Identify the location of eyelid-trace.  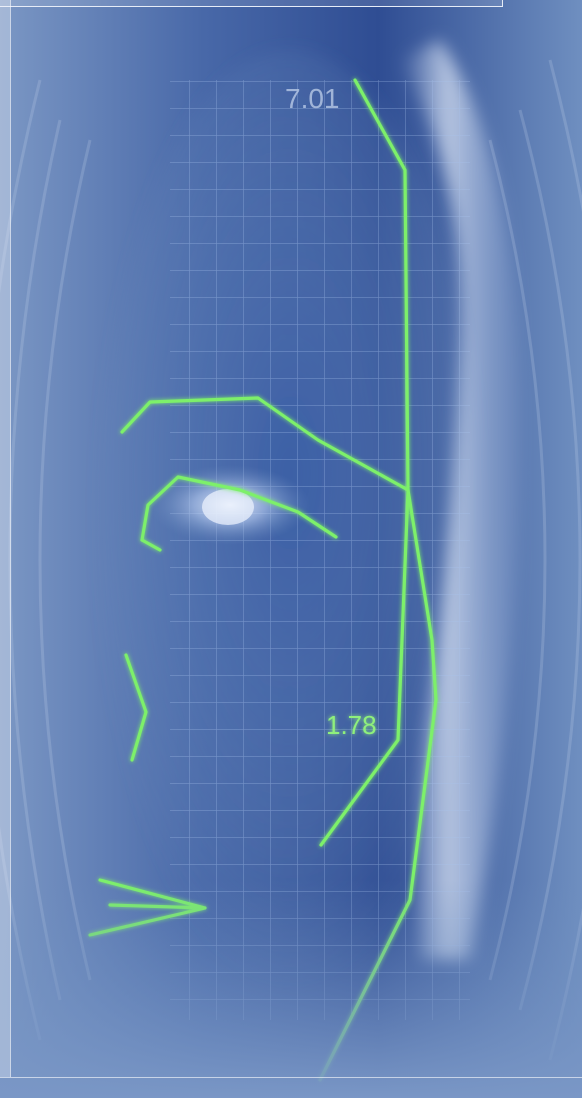
(239, 508).